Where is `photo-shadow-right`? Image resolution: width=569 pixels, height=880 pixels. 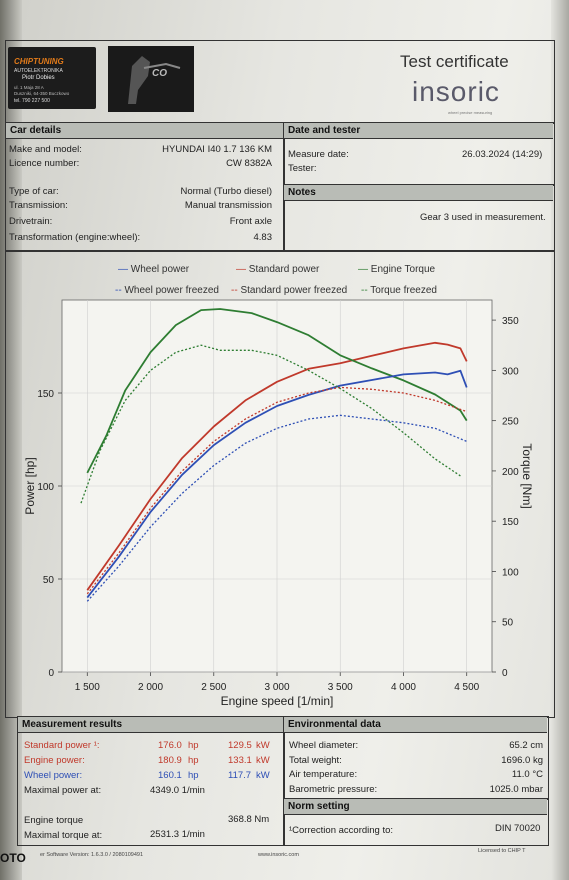
photo-shadow-right is located at coordinates (560, 440).